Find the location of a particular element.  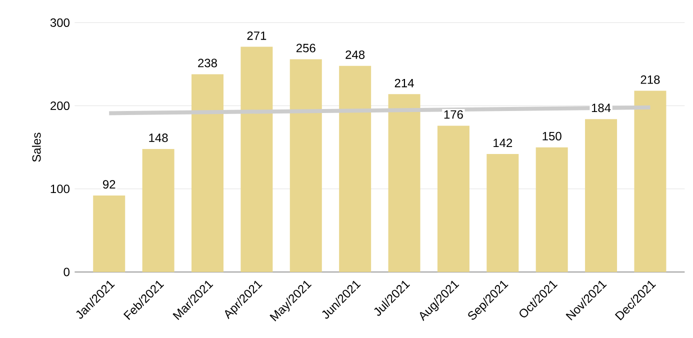

data-label: 271 is located at coordinates (256, 35).